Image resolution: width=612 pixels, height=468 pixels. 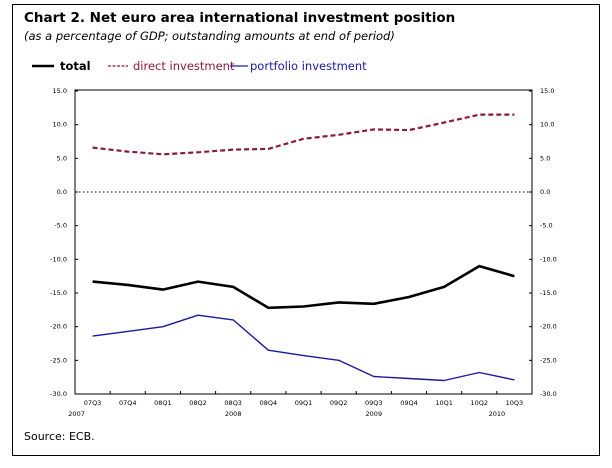 I want to click on source-note: Source: ECB., so click(x=59, y=436).